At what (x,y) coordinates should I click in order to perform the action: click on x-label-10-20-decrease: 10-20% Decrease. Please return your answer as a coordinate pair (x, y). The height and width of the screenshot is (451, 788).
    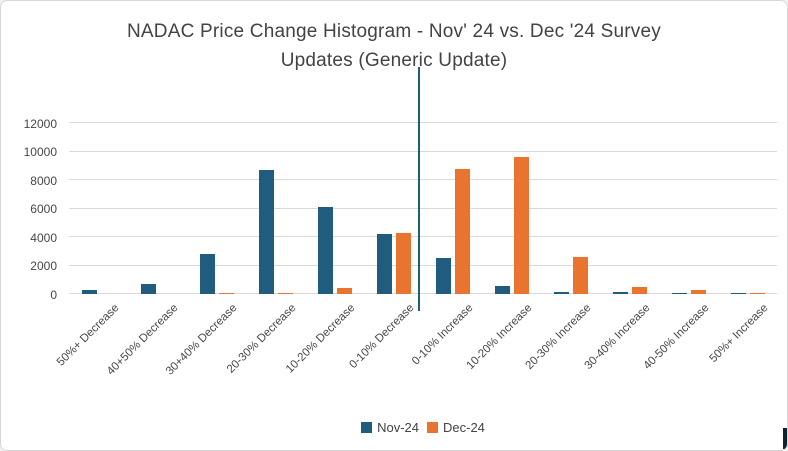
    Looking at the image, I should click on (320, 339).